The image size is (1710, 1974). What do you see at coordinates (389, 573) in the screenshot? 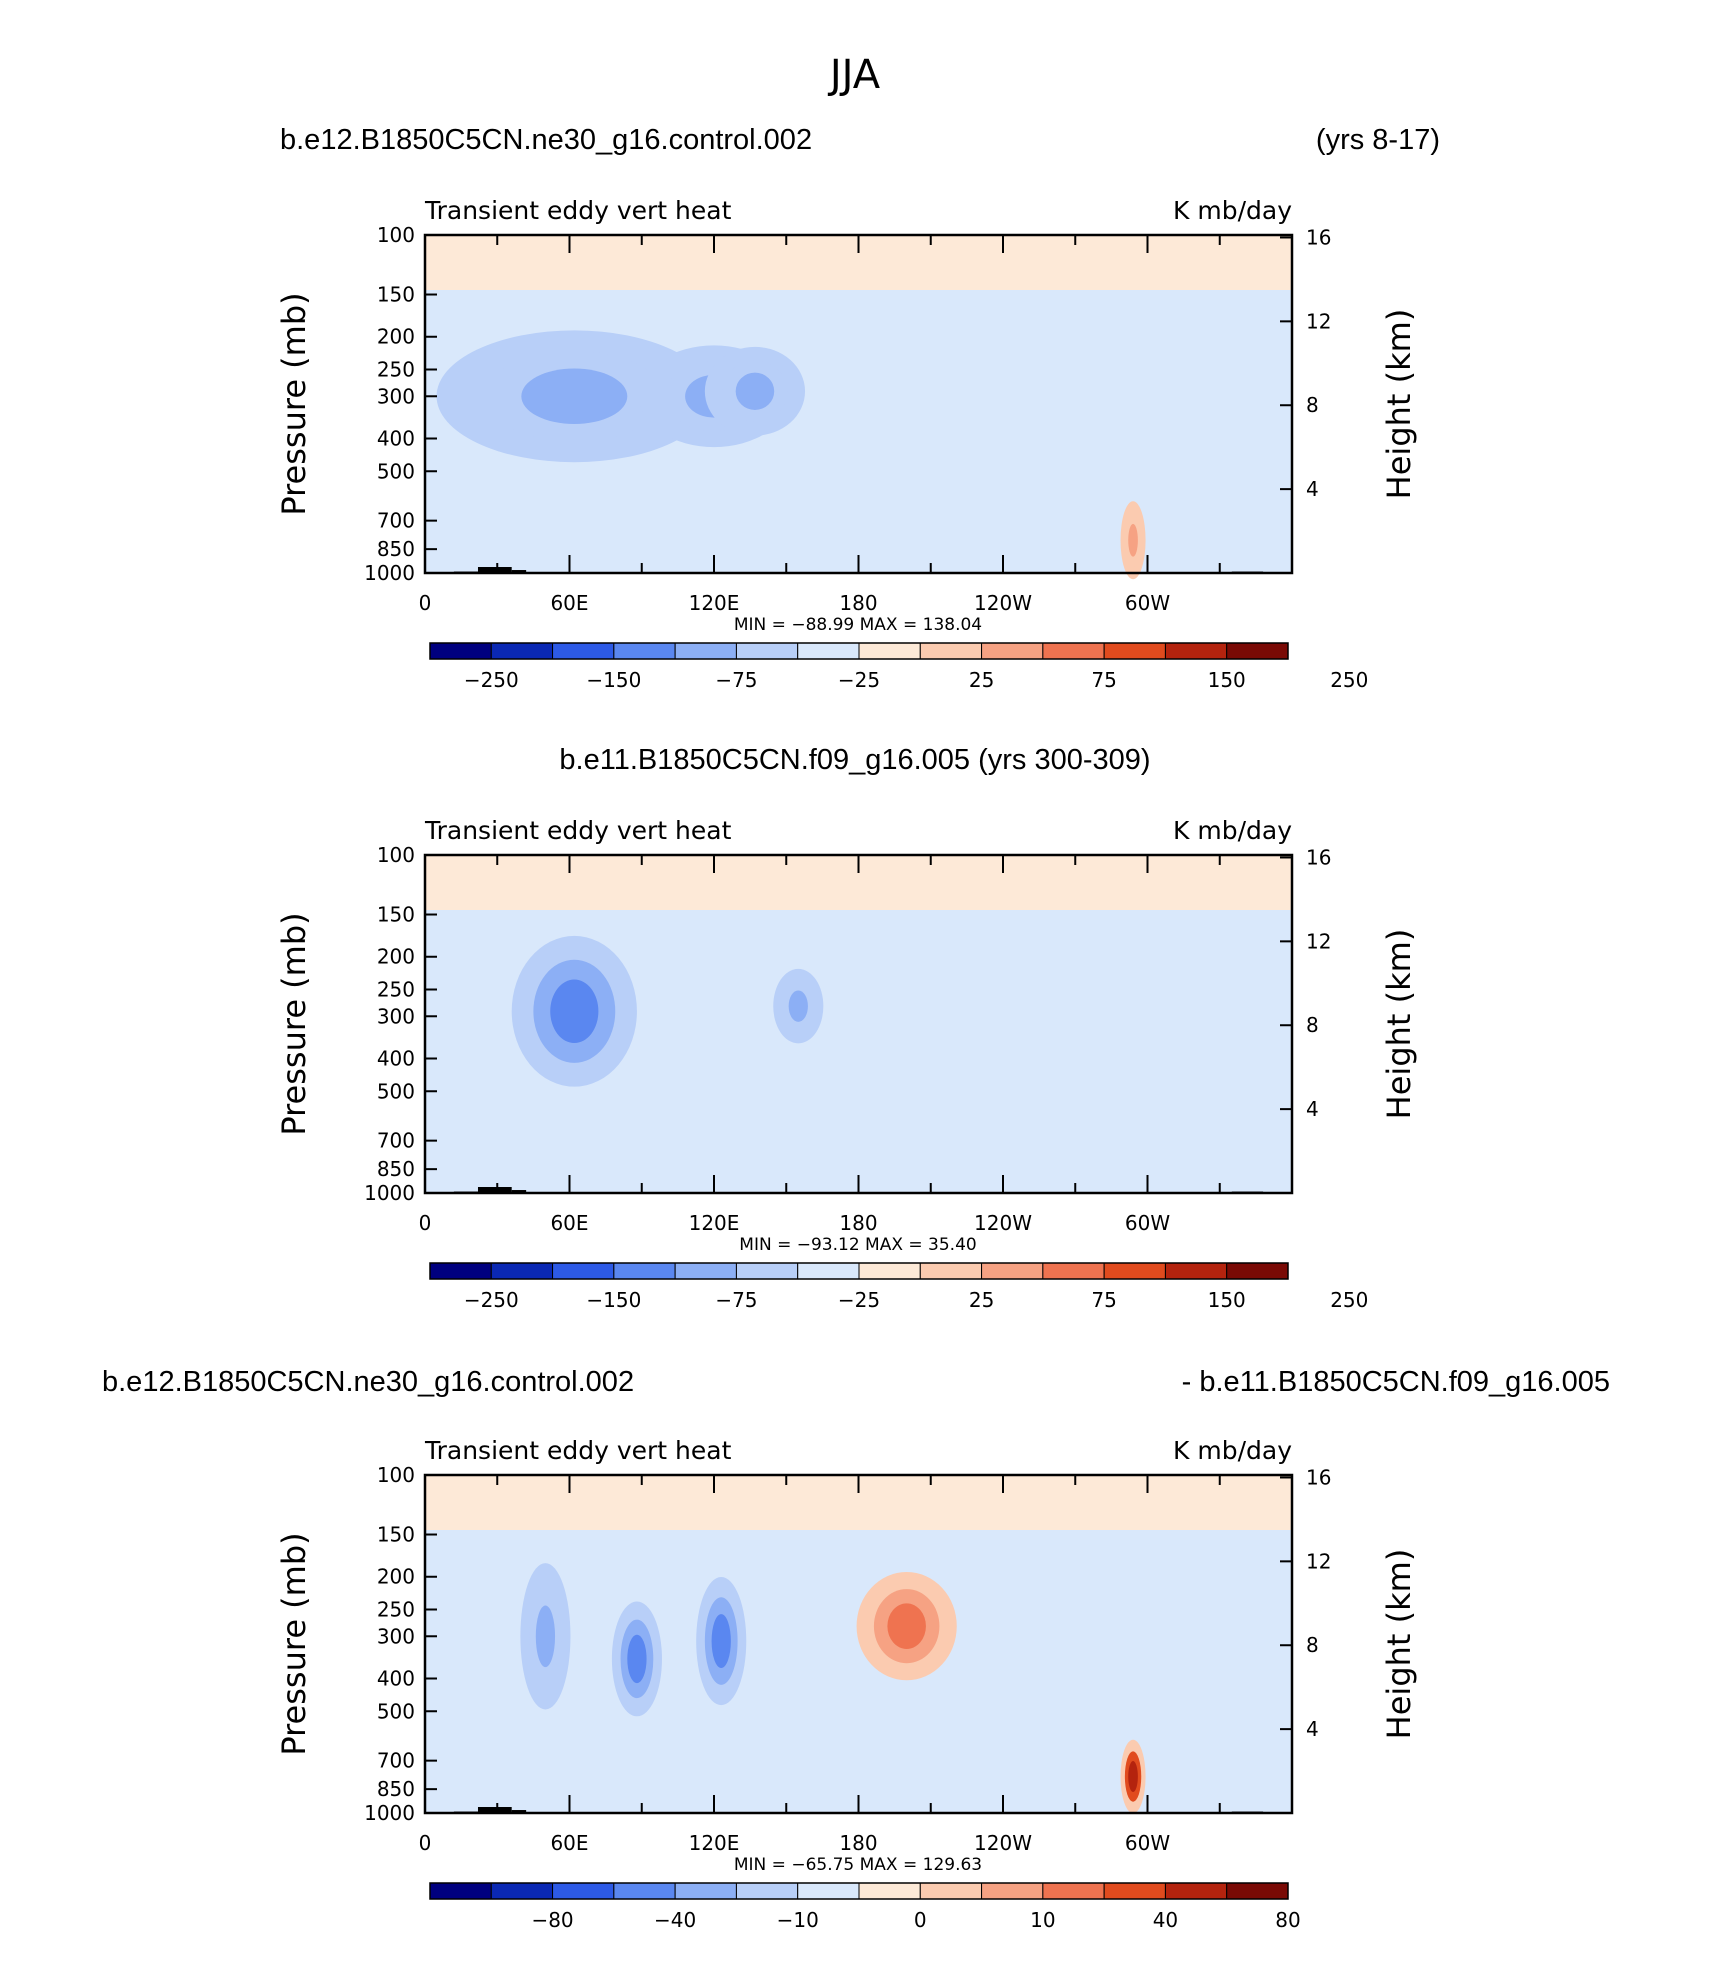
I see `ytick-label: 1000` at bounding box center [389, 573].